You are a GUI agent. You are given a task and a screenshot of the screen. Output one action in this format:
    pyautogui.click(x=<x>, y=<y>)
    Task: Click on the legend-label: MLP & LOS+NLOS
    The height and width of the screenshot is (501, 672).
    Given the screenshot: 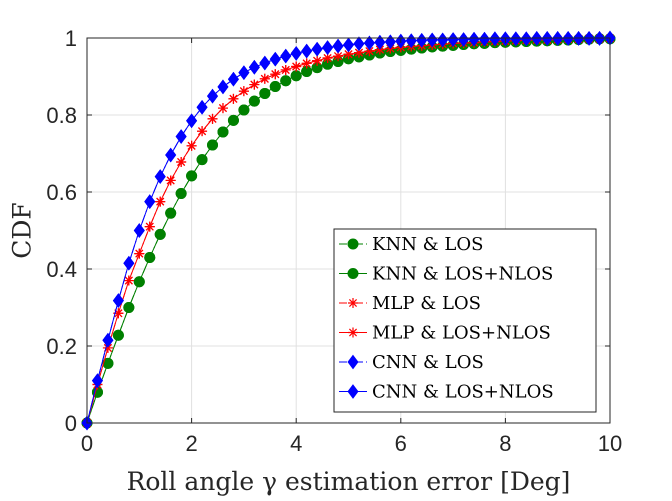 What is the action you would take?
    pyautogui.click(x=461, y=333)
    